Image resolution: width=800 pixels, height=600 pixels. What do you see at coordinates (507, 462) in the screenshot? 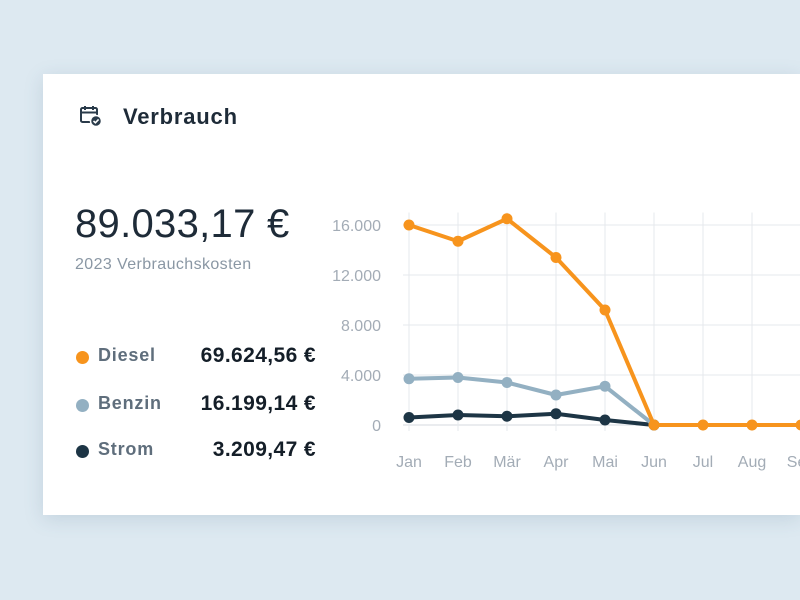
I see `x-tick-label: Mär` at bounding box center [507, 462].